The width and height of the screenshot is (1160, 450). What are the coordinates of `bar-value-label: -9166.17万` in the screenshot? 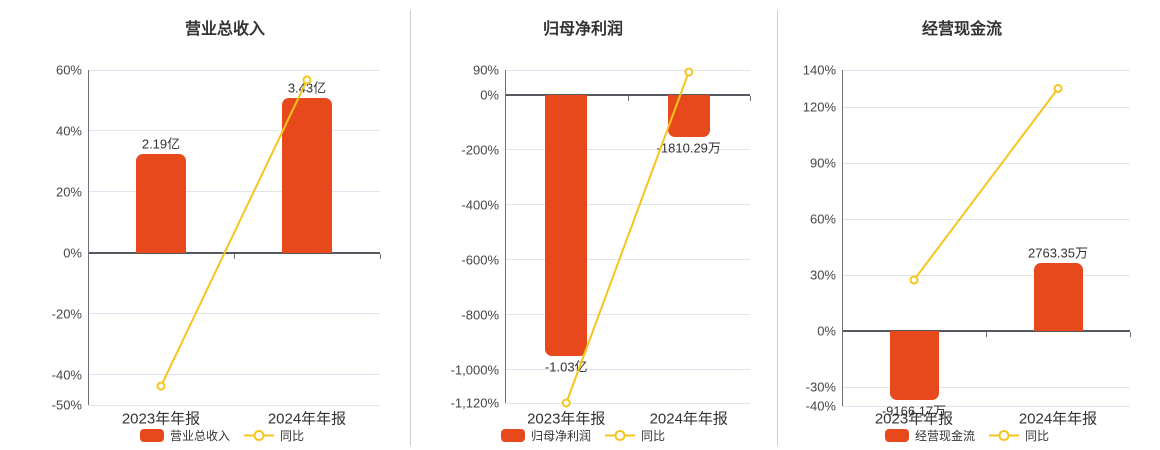 It's located at (914, 411).